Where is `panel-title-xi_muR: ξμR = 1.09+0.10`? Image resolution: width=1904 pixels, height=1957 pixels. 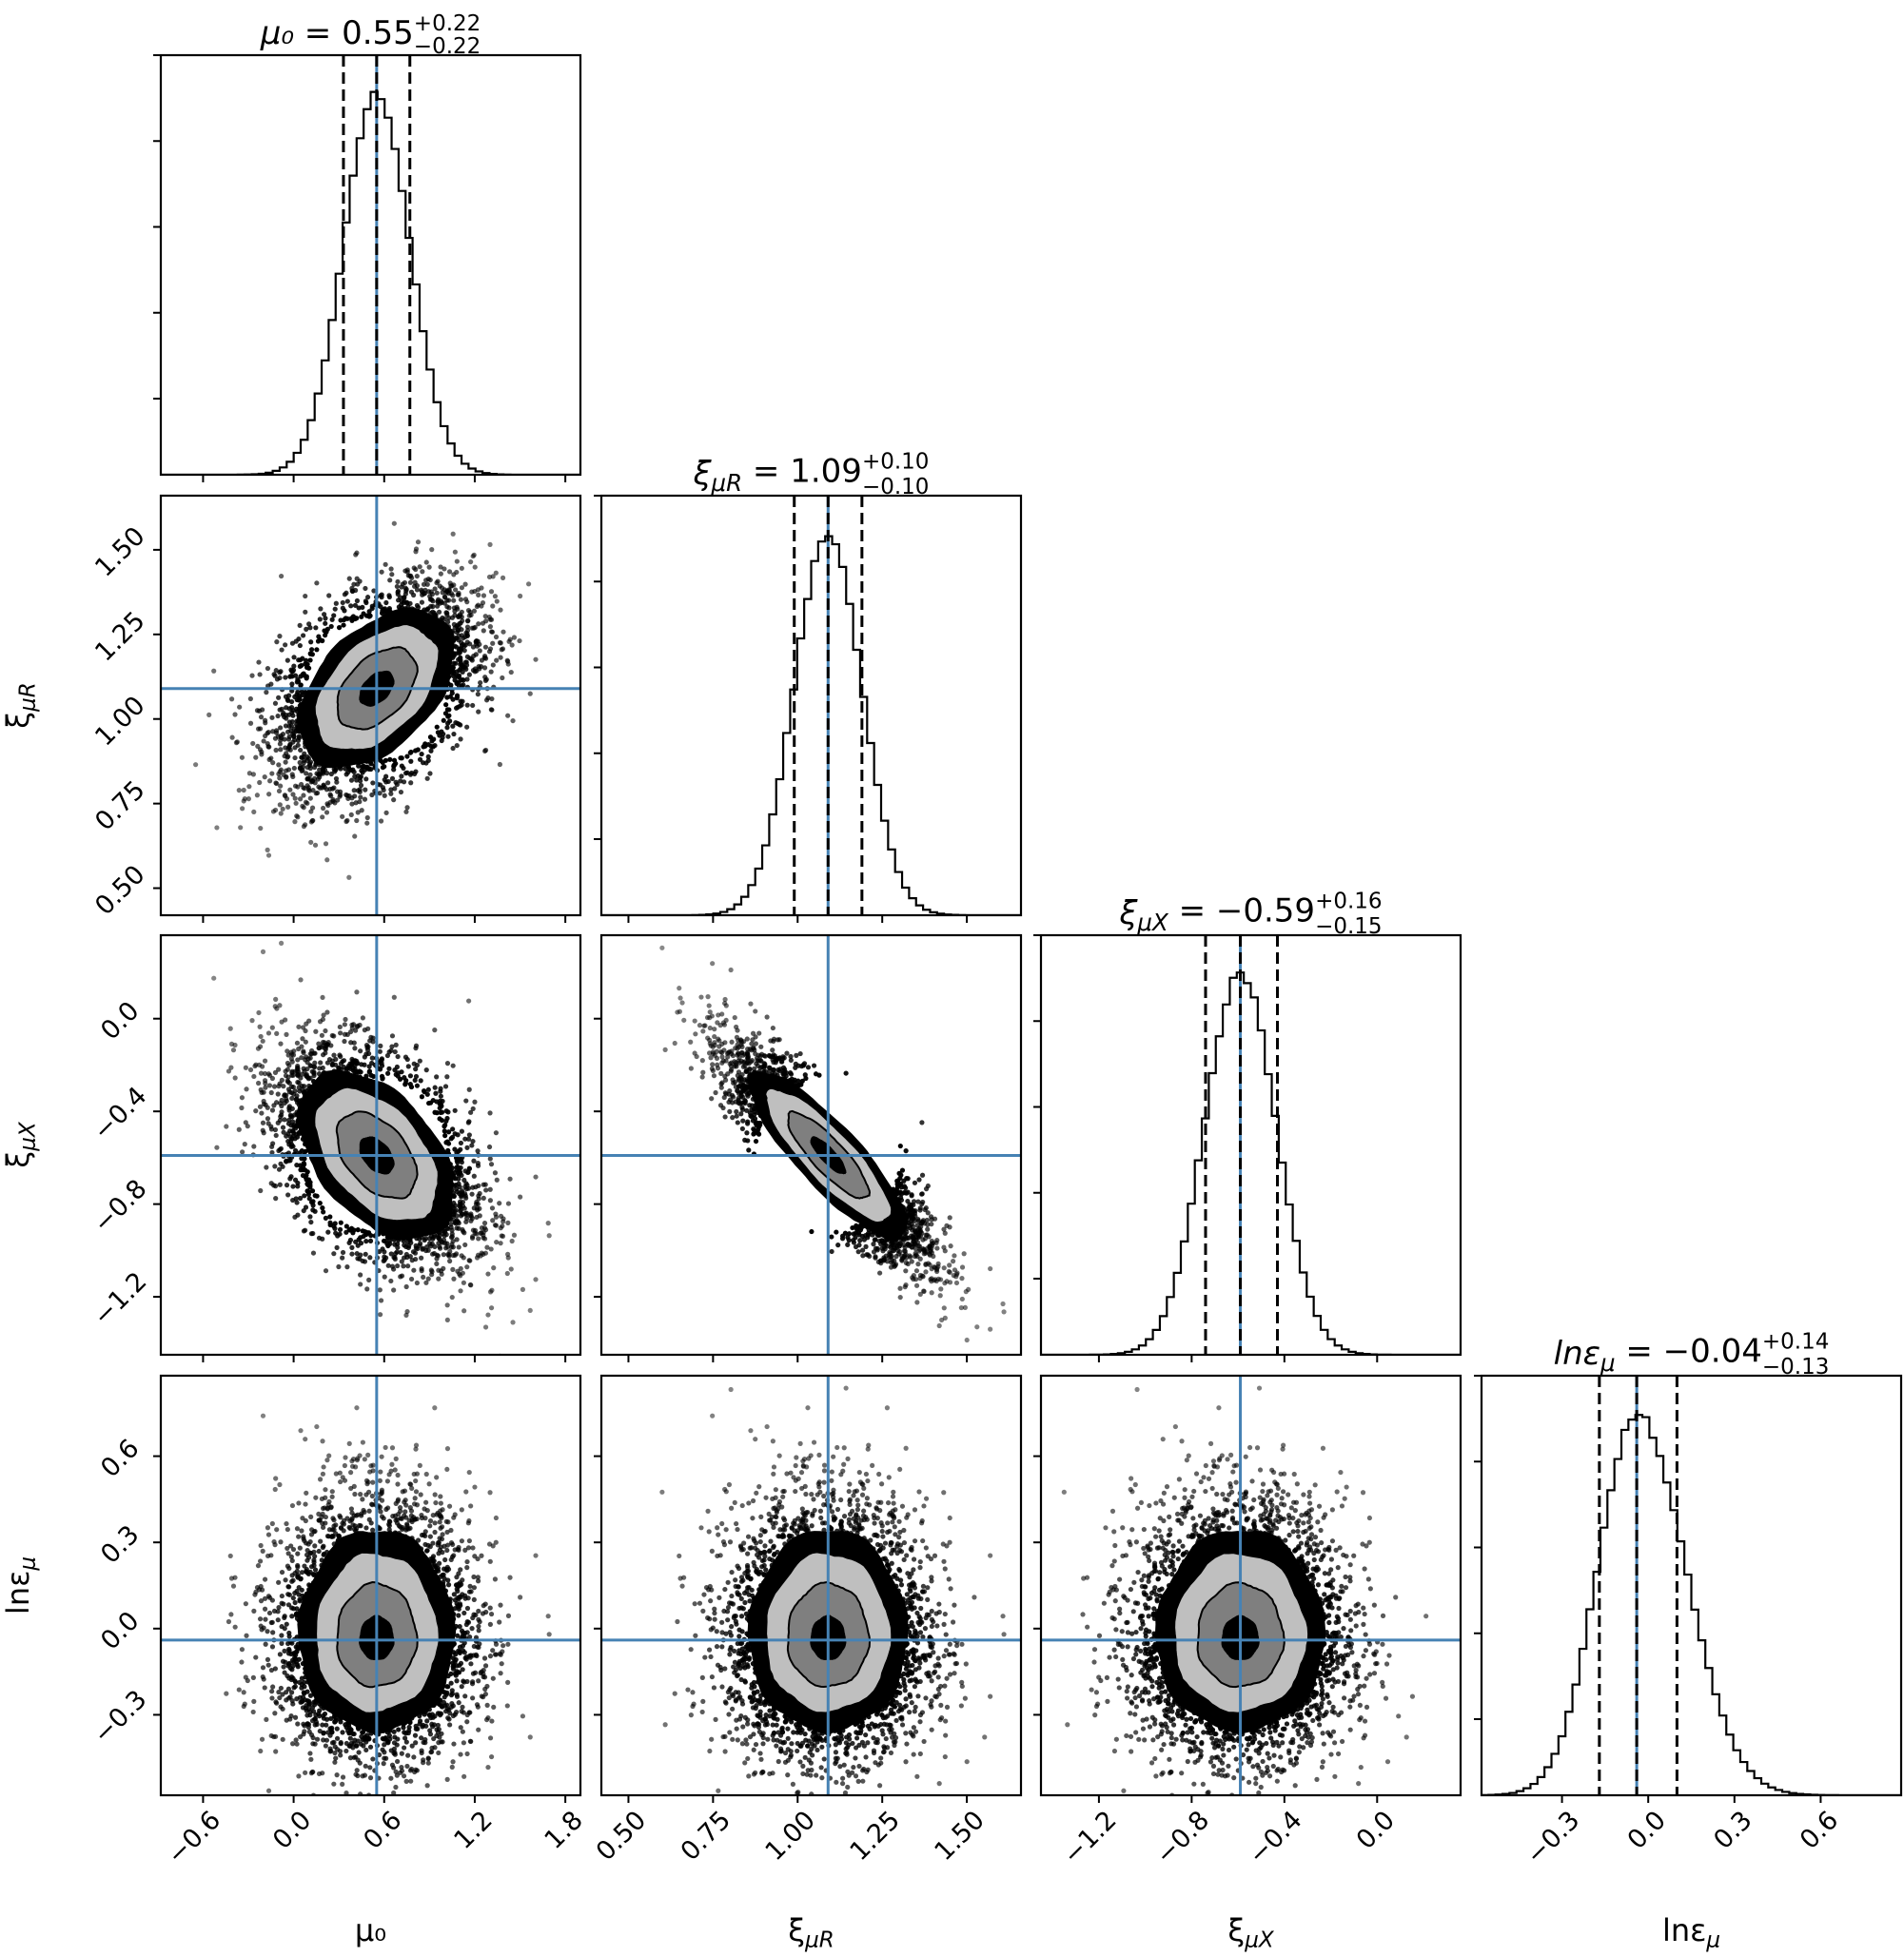 panel-title-xi_muR: ξμR = 1.09+0.10 is located at coordinates (811, 473).